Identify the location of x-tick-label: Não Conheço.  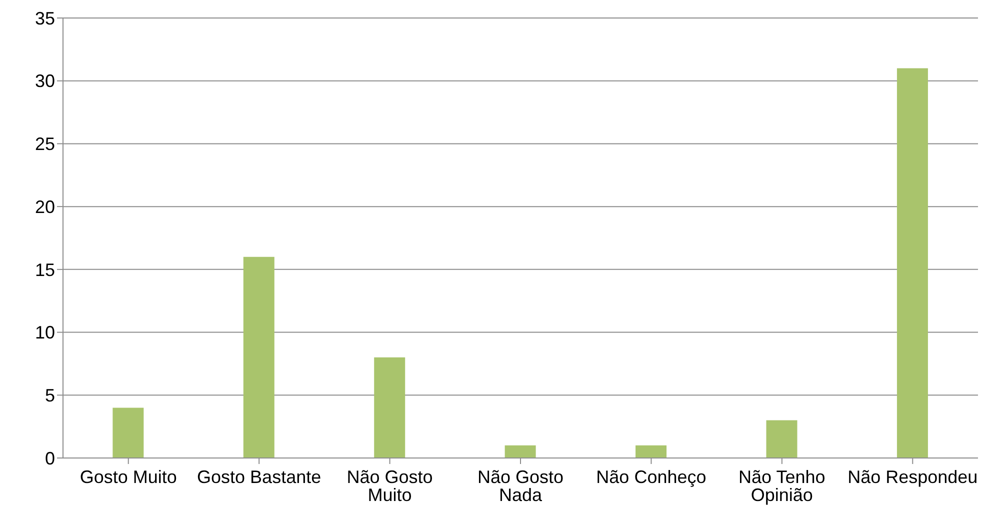
(651, 476).